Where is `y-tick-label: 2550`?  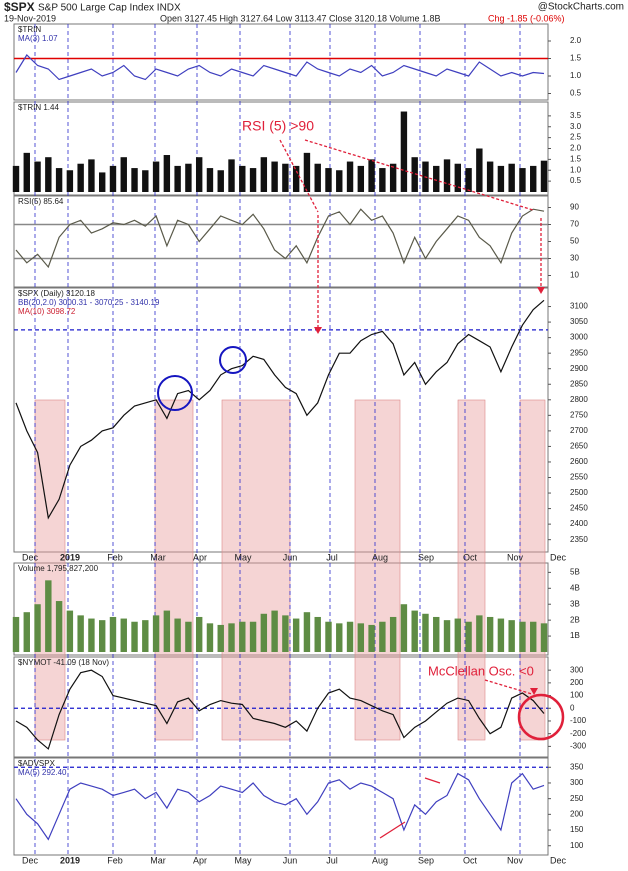
y-tick-label: 2550 is located at coordinates (579, 477).